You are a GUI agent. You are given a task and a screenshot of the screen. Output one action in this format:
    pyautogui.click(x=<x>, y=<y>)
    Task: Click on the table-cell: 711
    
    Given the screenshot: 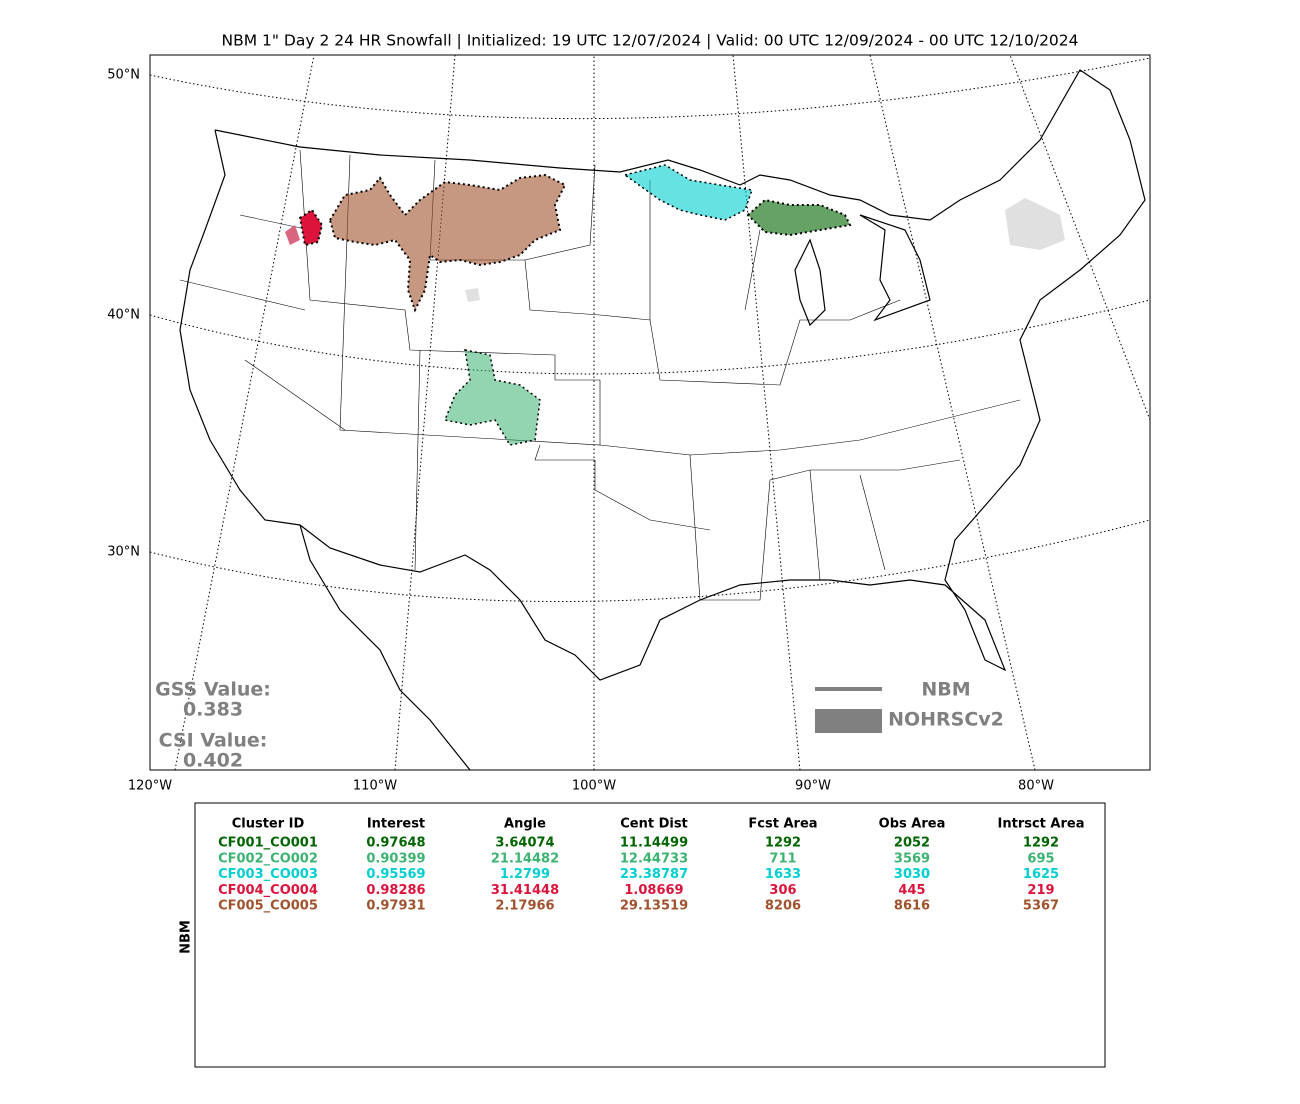 What is the action you would take?
    pyautogui.click(x=782, y=858)
    